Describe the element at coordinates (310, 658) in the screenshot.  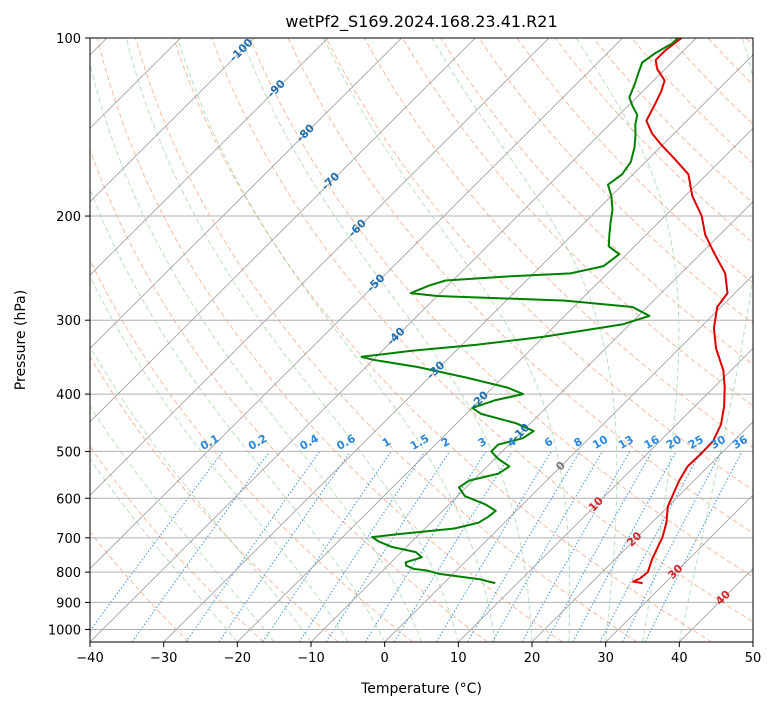
I see `x-tick-label: −10` at that location.